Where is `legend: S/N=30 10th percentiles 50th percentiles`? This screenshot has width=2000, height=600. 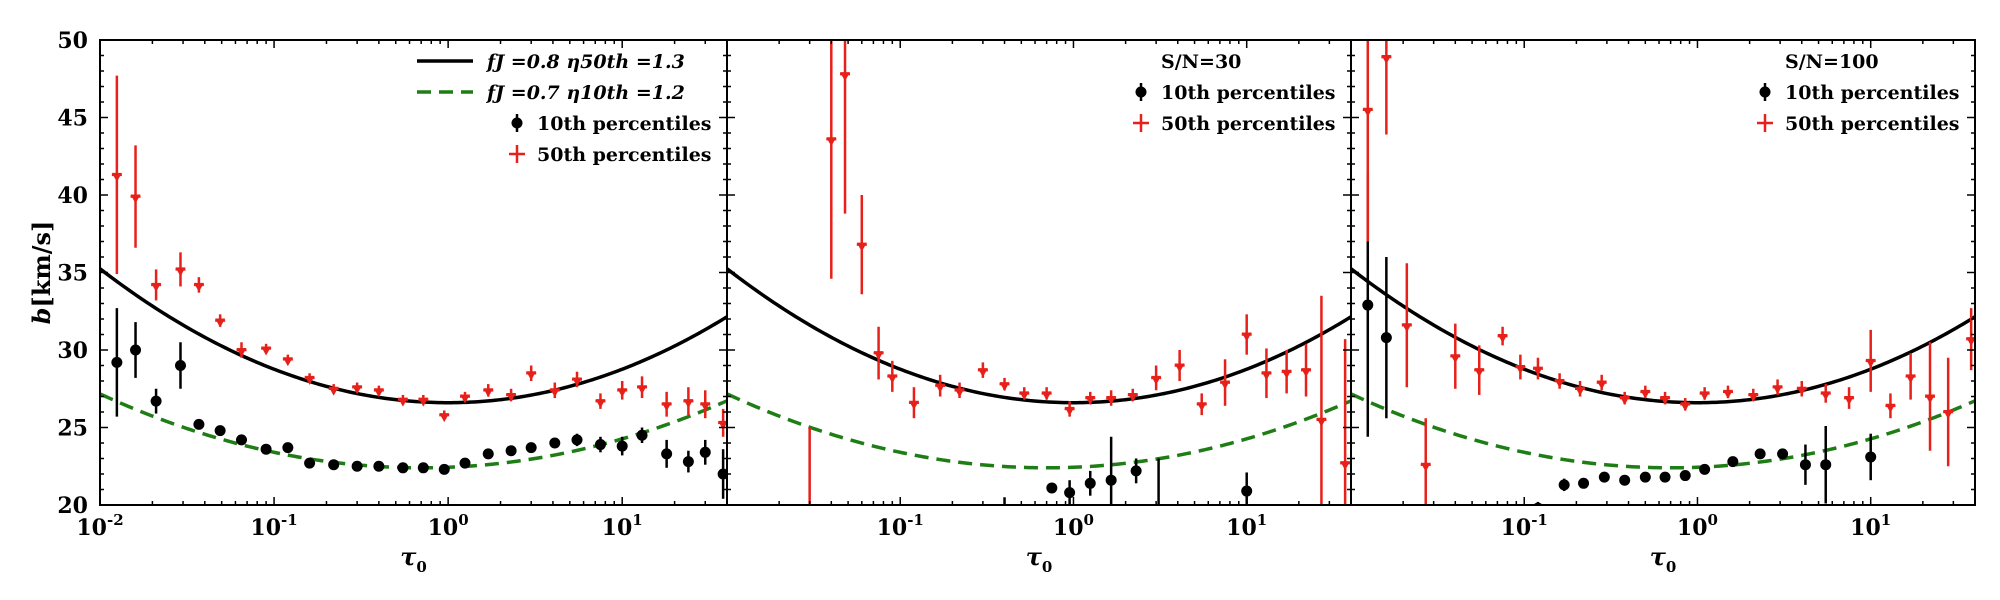 legend: S/N=30 10th percentiles 50th percentiles is located at coordinates (1234, 93).